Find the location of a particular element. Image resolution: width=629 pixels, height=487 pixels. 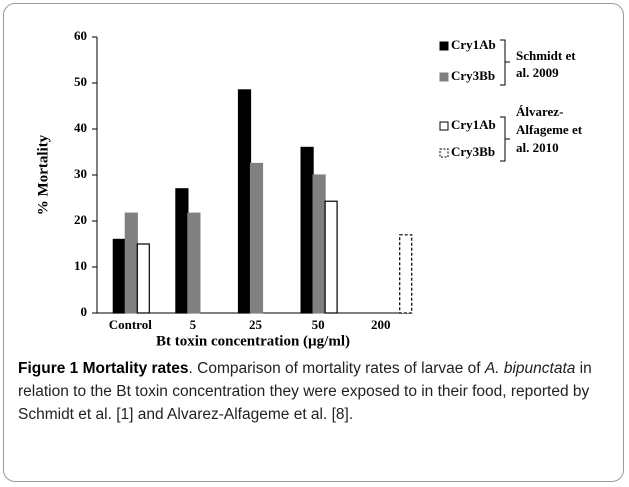

legend-group-label: al. 2009 is located at coordinates (537, 72).